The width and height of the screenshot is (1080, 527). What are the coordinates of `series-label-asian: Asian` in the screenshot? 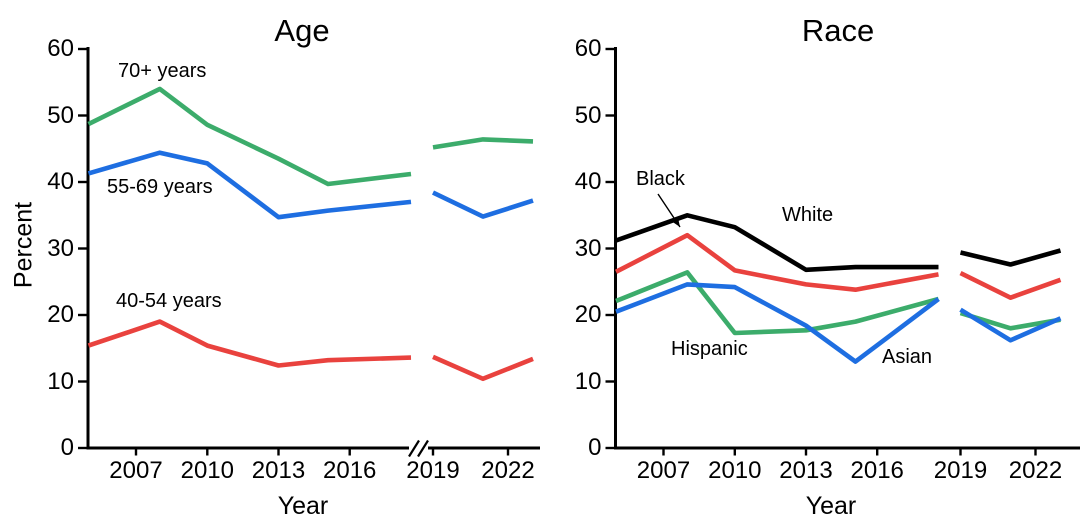 It's located at (907, 357).